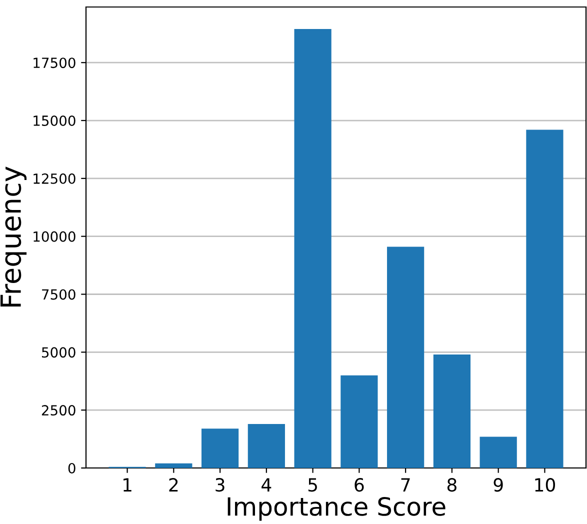 This screenshot has width=587, height=524. I want to click on x-tick-label: 1, so click(128, 485).